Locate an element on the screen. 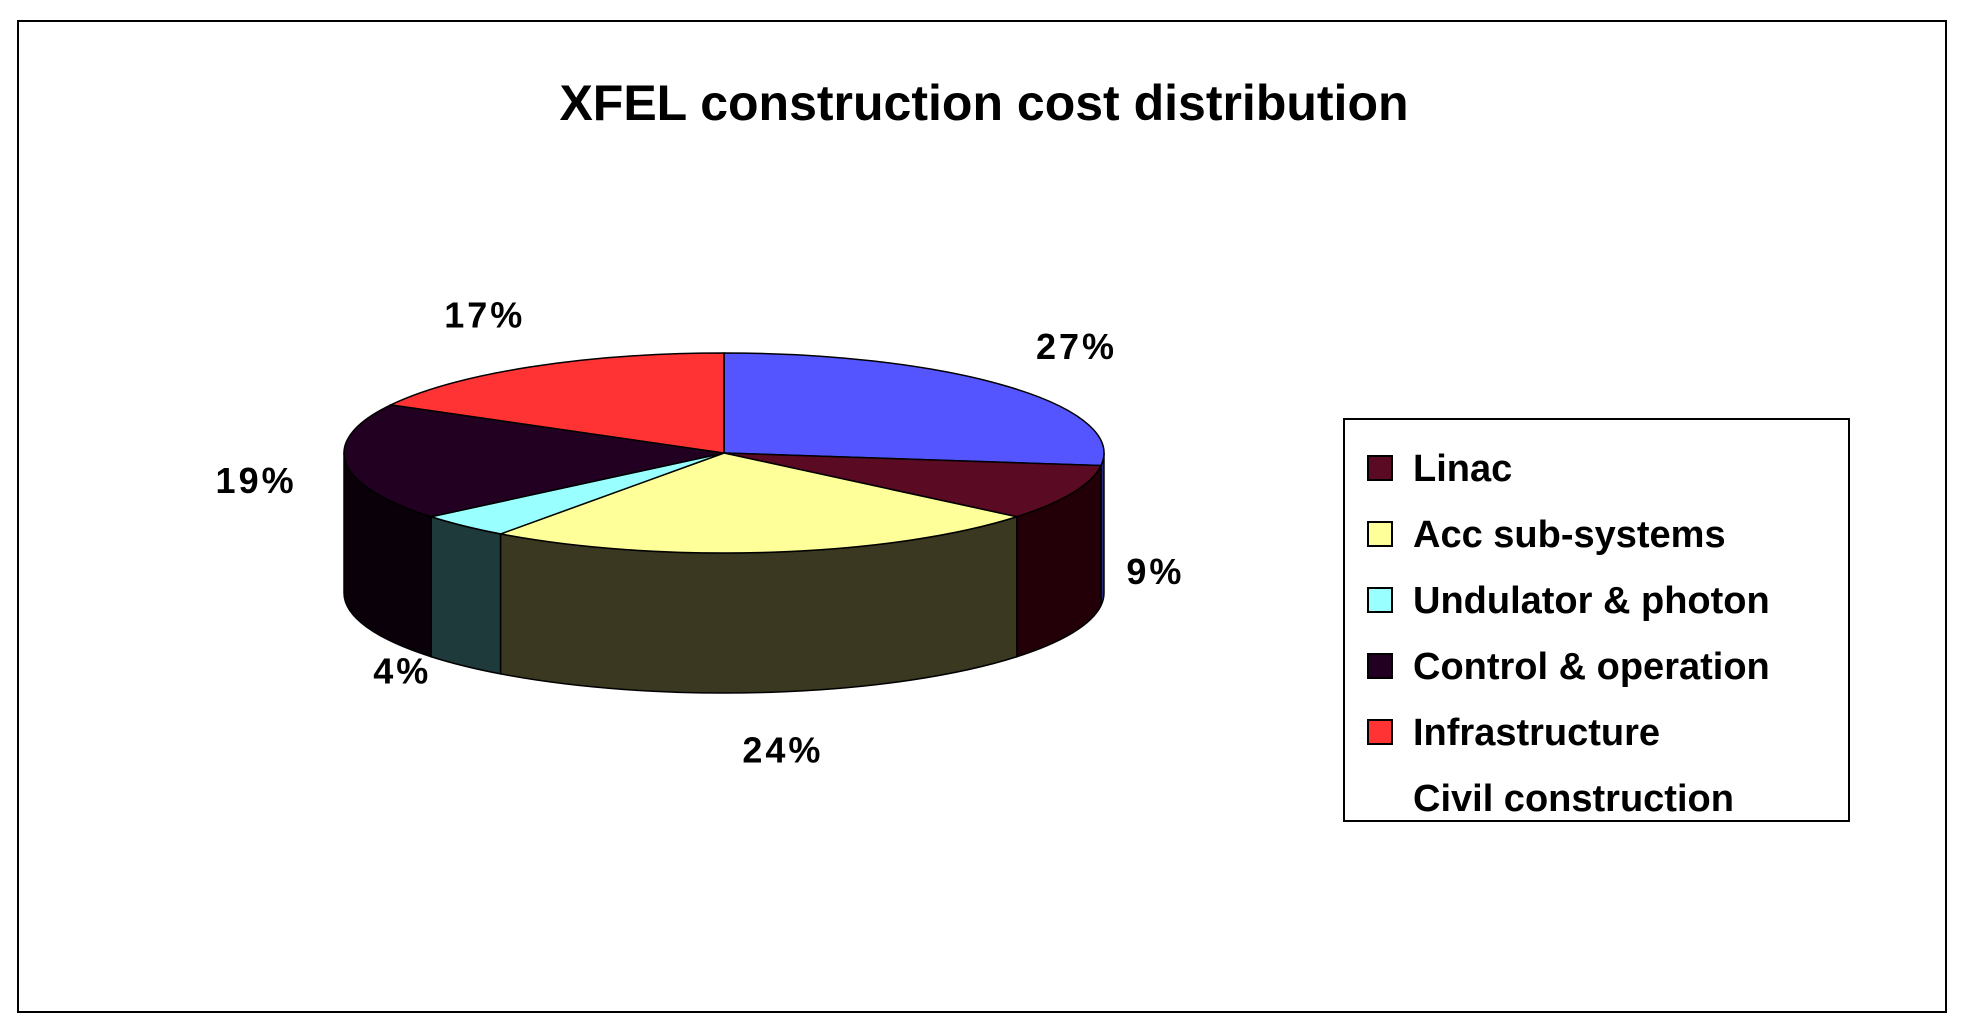 This screenshot has width=1966, height=1035. chart-title: XFEL construction cost distribution is located at coordinates (983, 103).